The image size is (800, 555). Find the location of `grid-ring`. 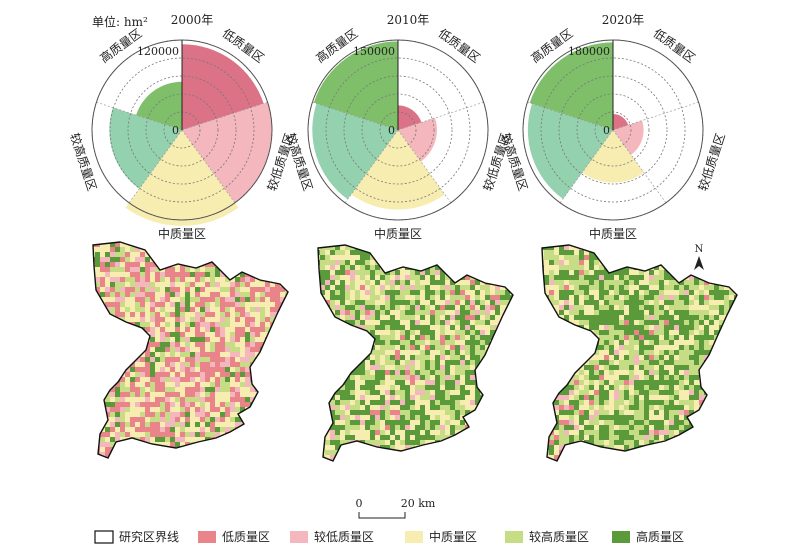

grid-ring is located at coordinates (613, 130).